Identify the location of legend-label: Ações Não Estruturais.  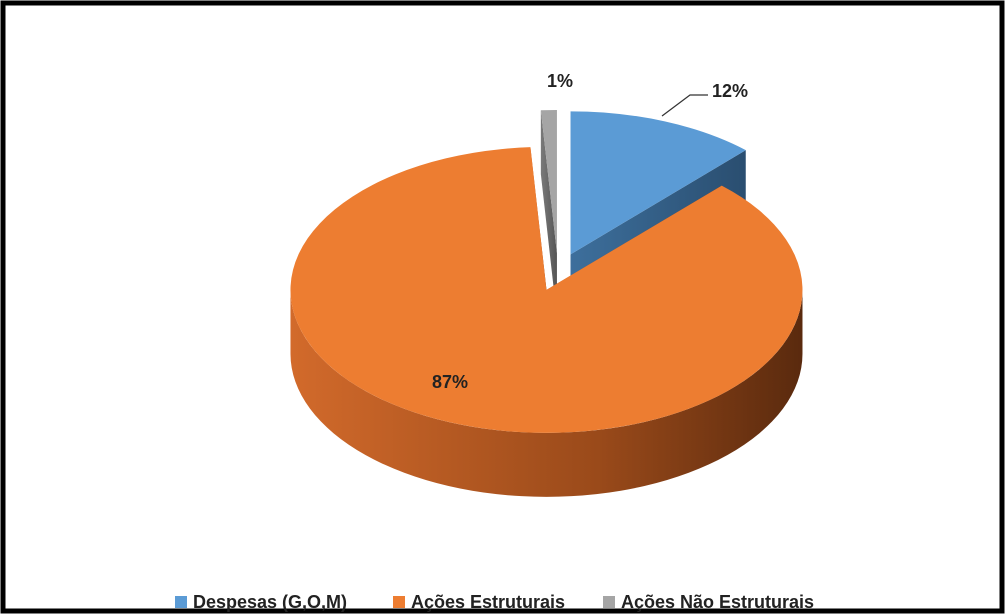
(717, 602).